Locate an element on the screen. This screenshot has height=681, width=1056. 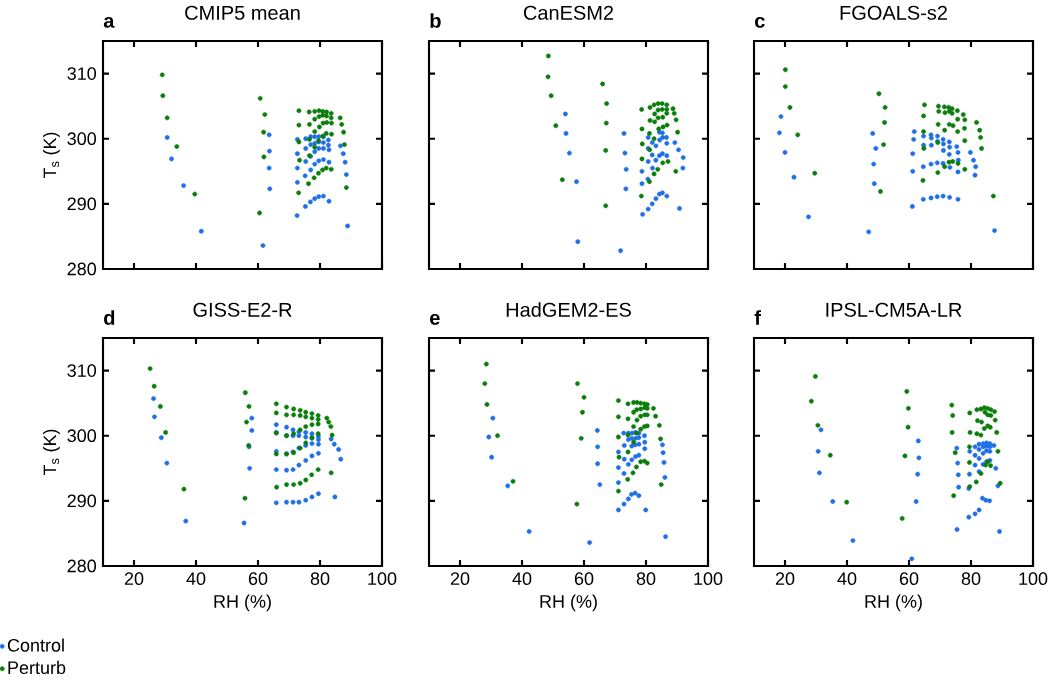
text: b is located at coordinates (435, 20).